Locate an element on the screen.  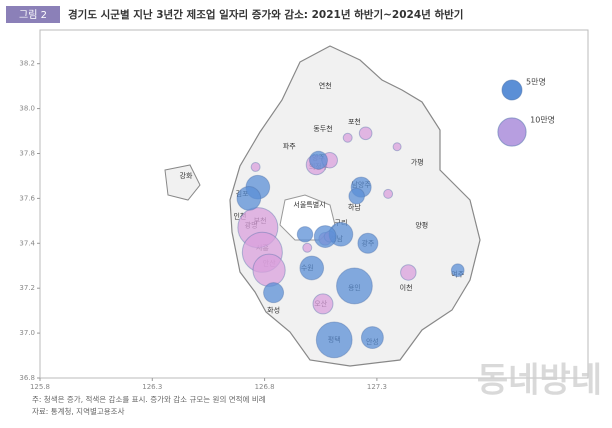
x-tick-label: 126.3 is located at coordinates (152, 387).